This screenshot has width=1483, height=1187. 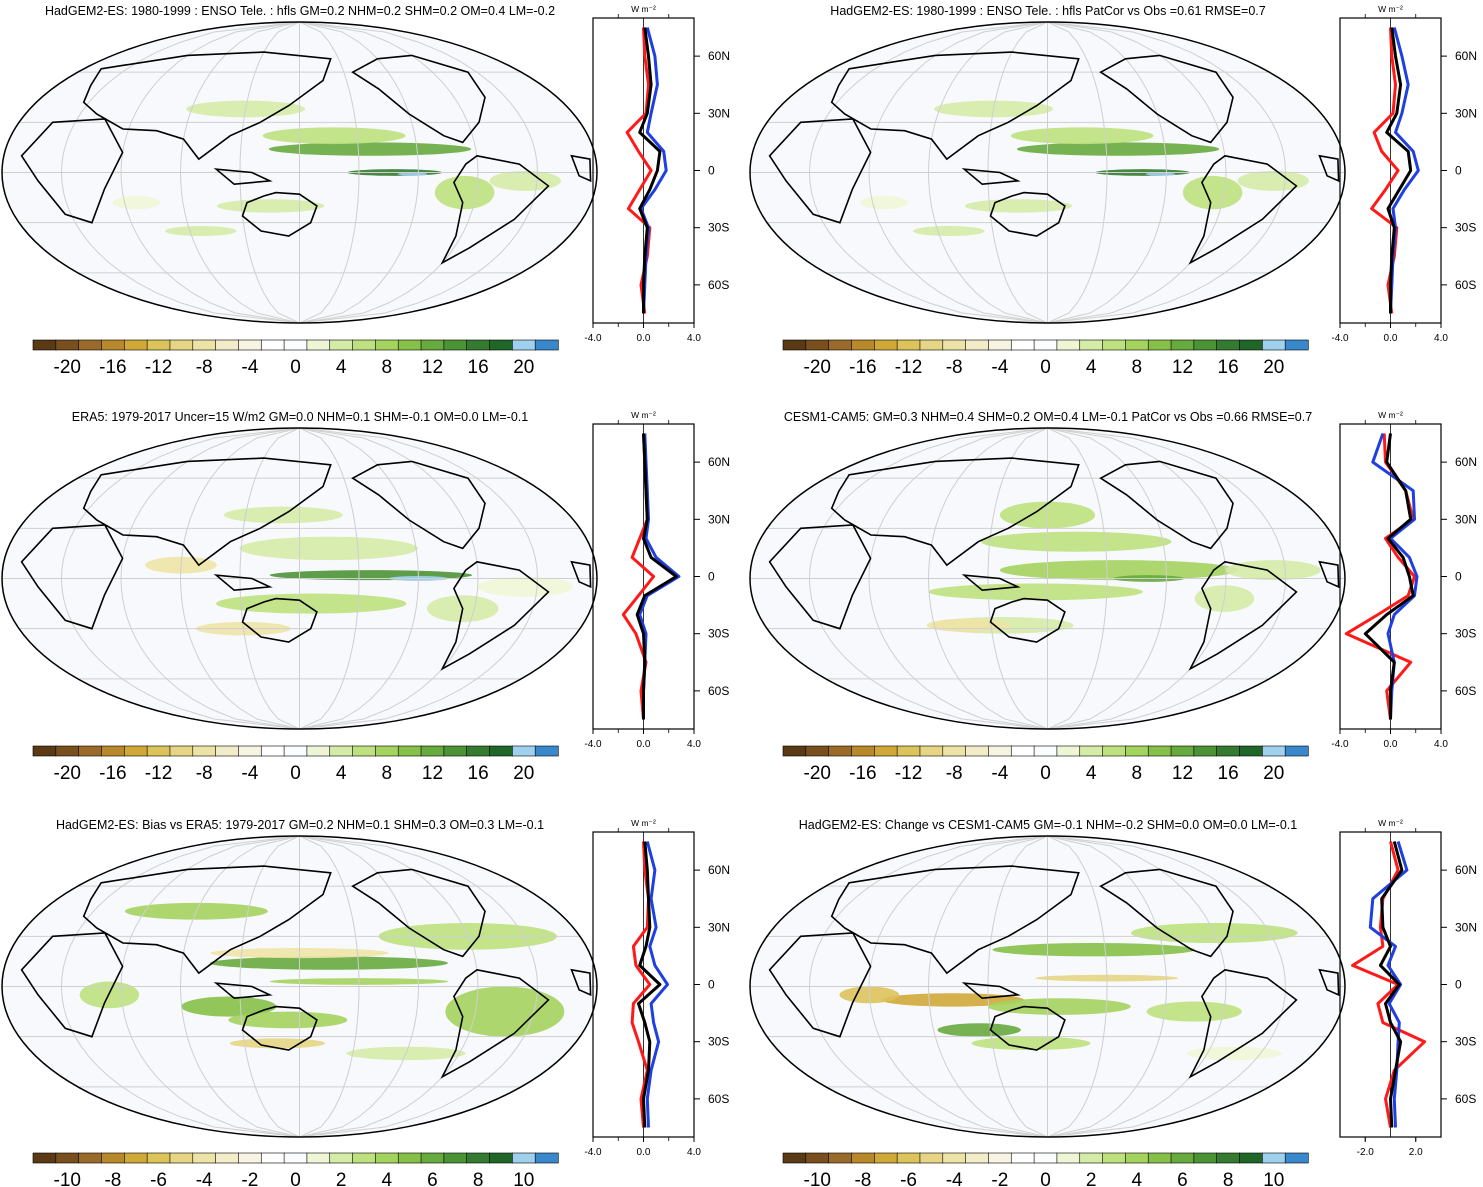 I want to click on colorbar-label: -20, so click(x=817, y=773).